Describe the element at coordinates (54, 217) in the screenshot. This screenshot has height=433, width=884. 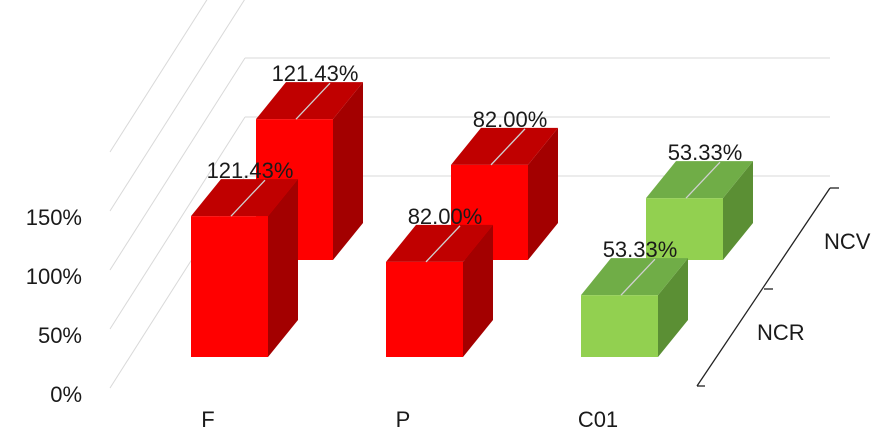
I see `y-tick-label: 150%` at that location.